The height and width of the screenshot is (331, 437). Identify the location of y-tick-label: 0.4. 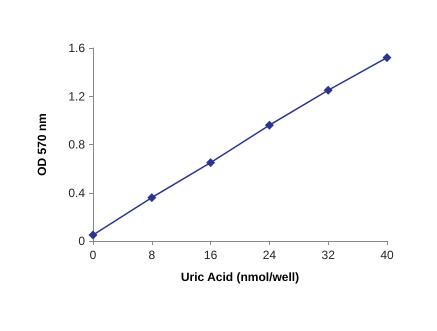
(77, 193).